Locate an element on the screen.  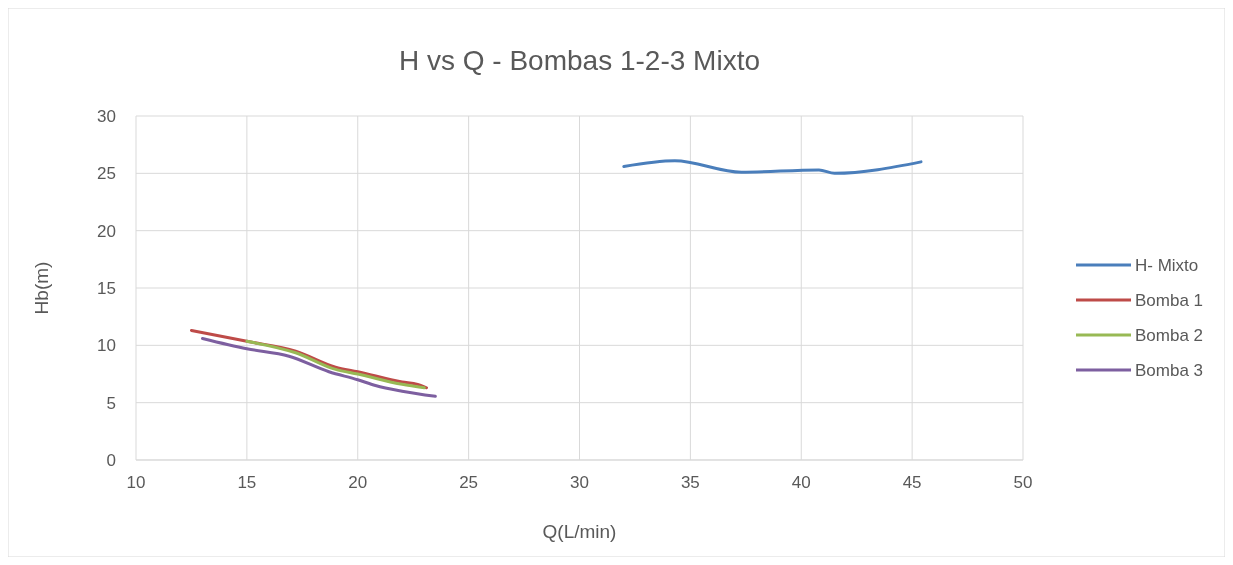
y-tick-label: 10 is located at coordinates (106, 346).